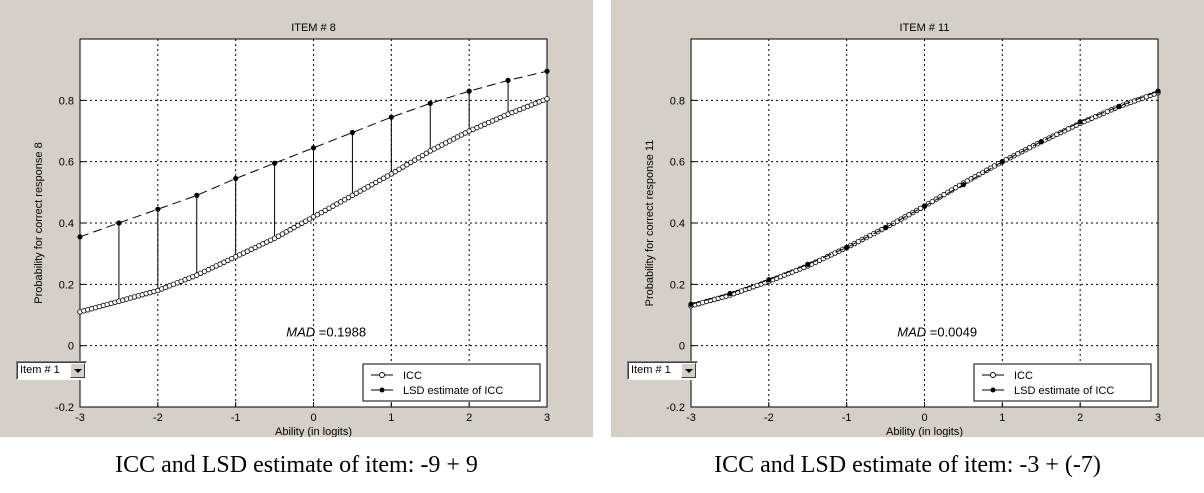 This screenshot has height=493, width=1204. Describe the element at coordinates (313, 28) in the screenshot. I see `chart-title: ITEM # 8` at that location.